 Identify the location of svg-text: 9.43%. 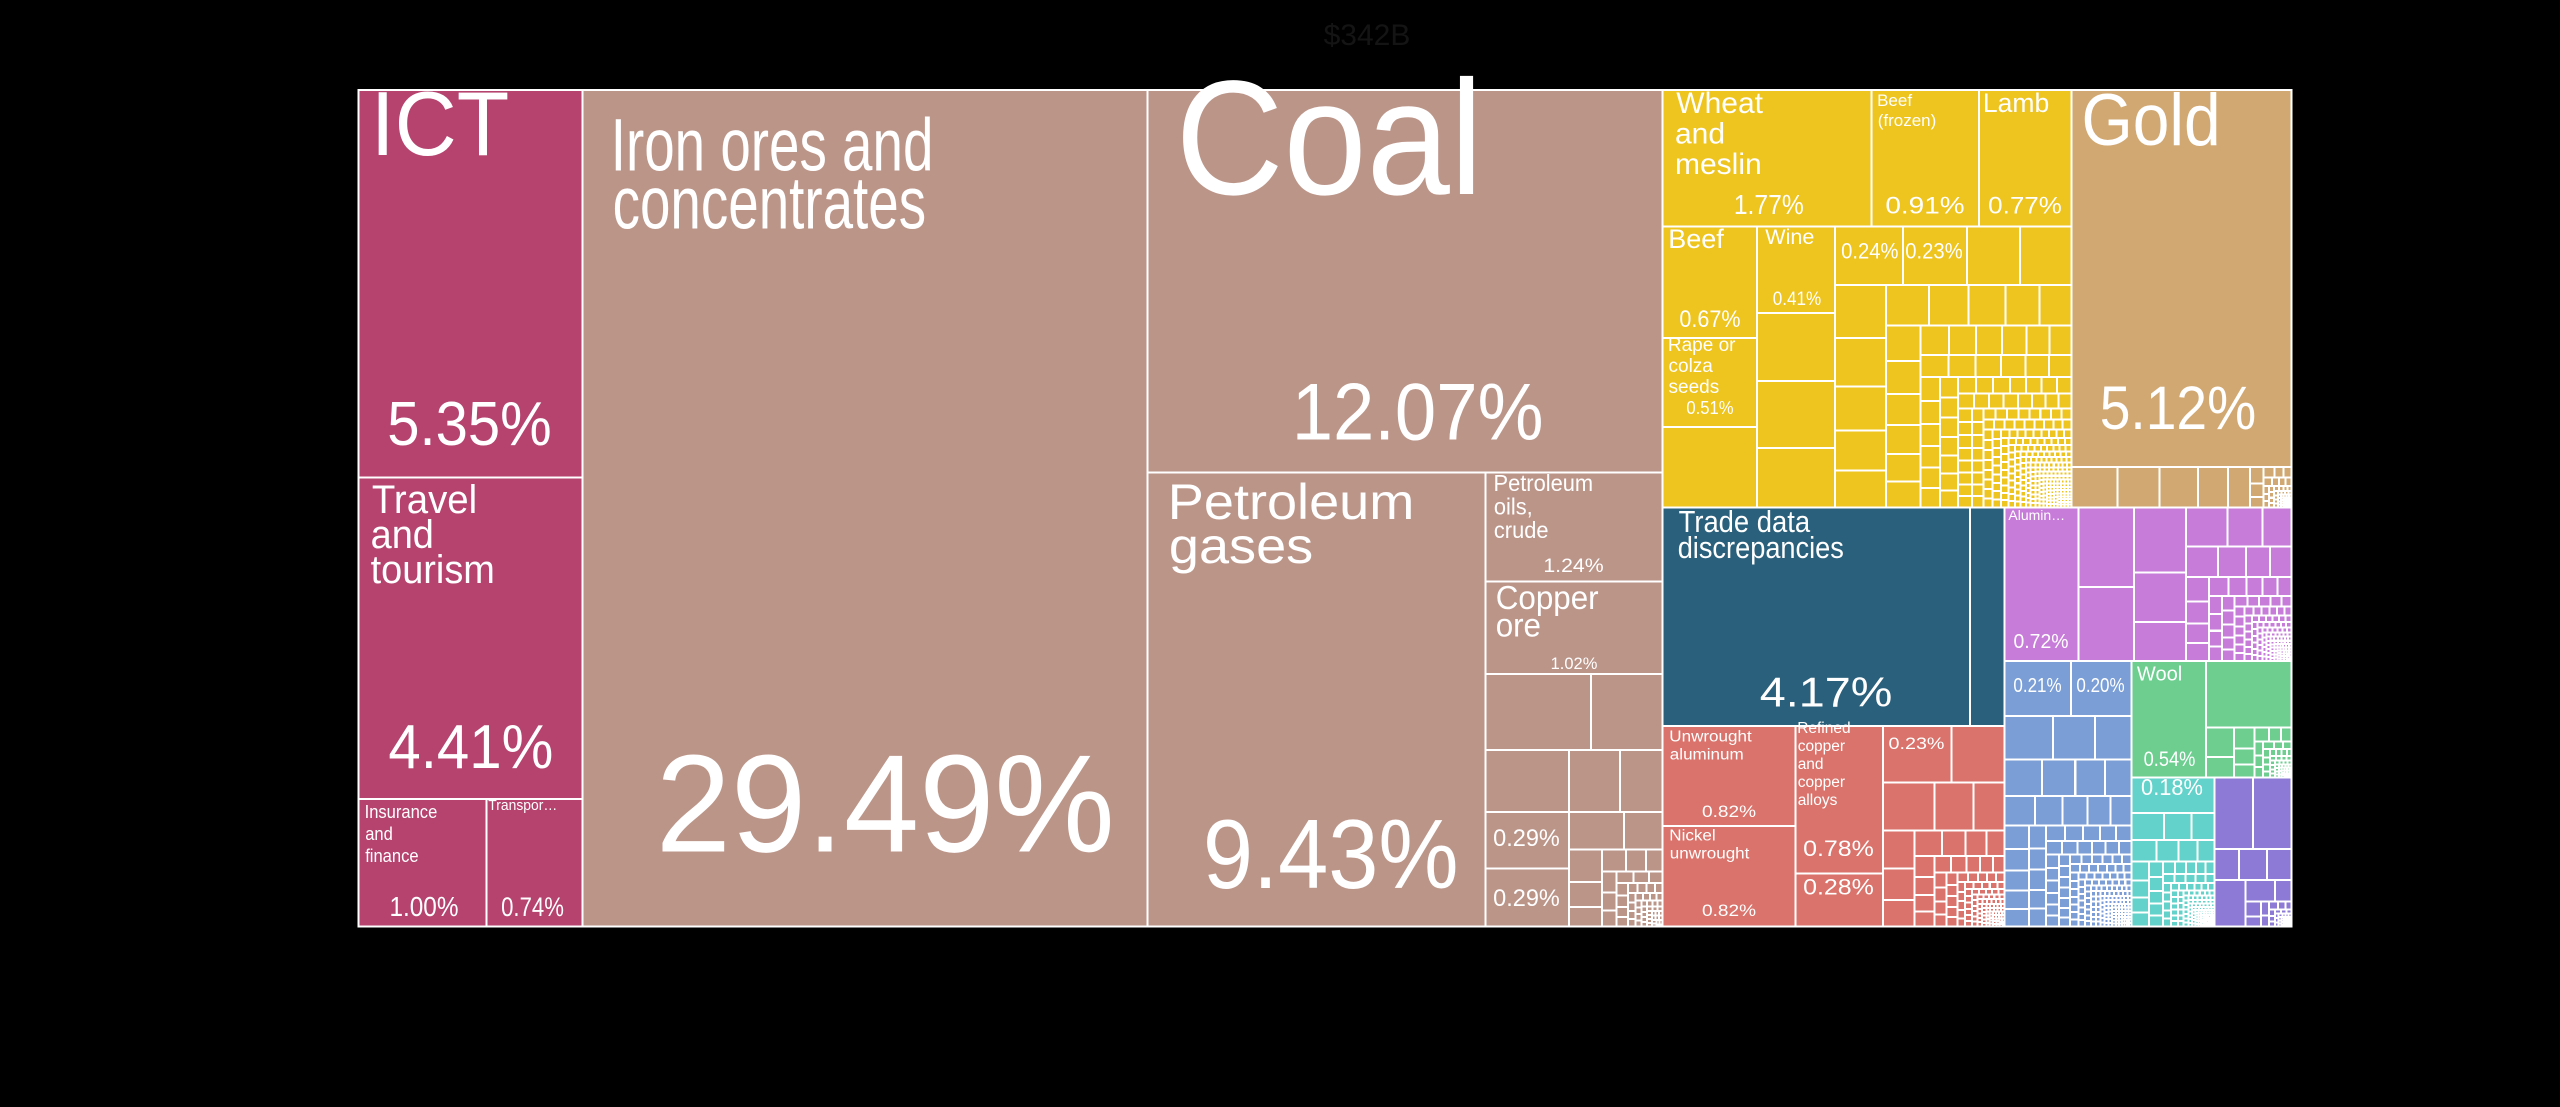
(1331, 854).